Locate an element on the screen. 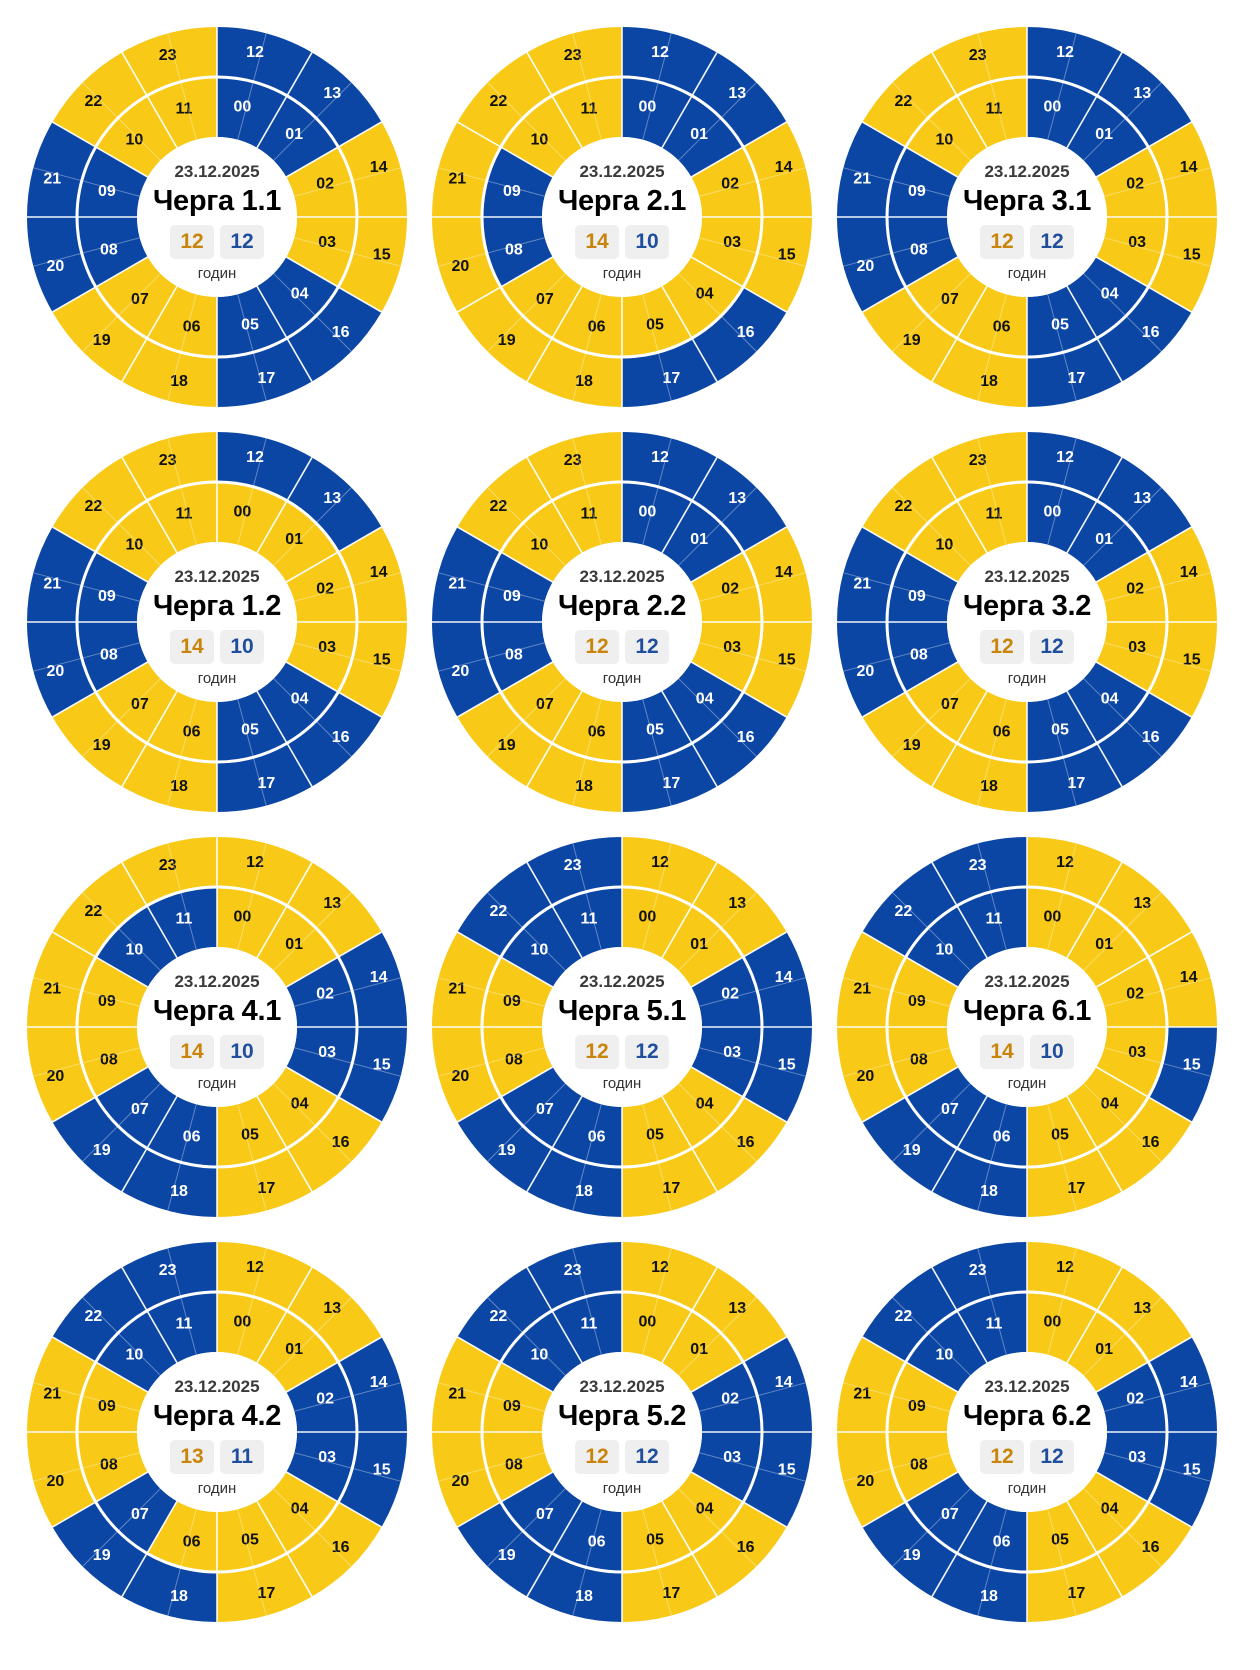 The image size is (1260, 1670). hour-label: 13 is located at coordinates (1142, 1308).